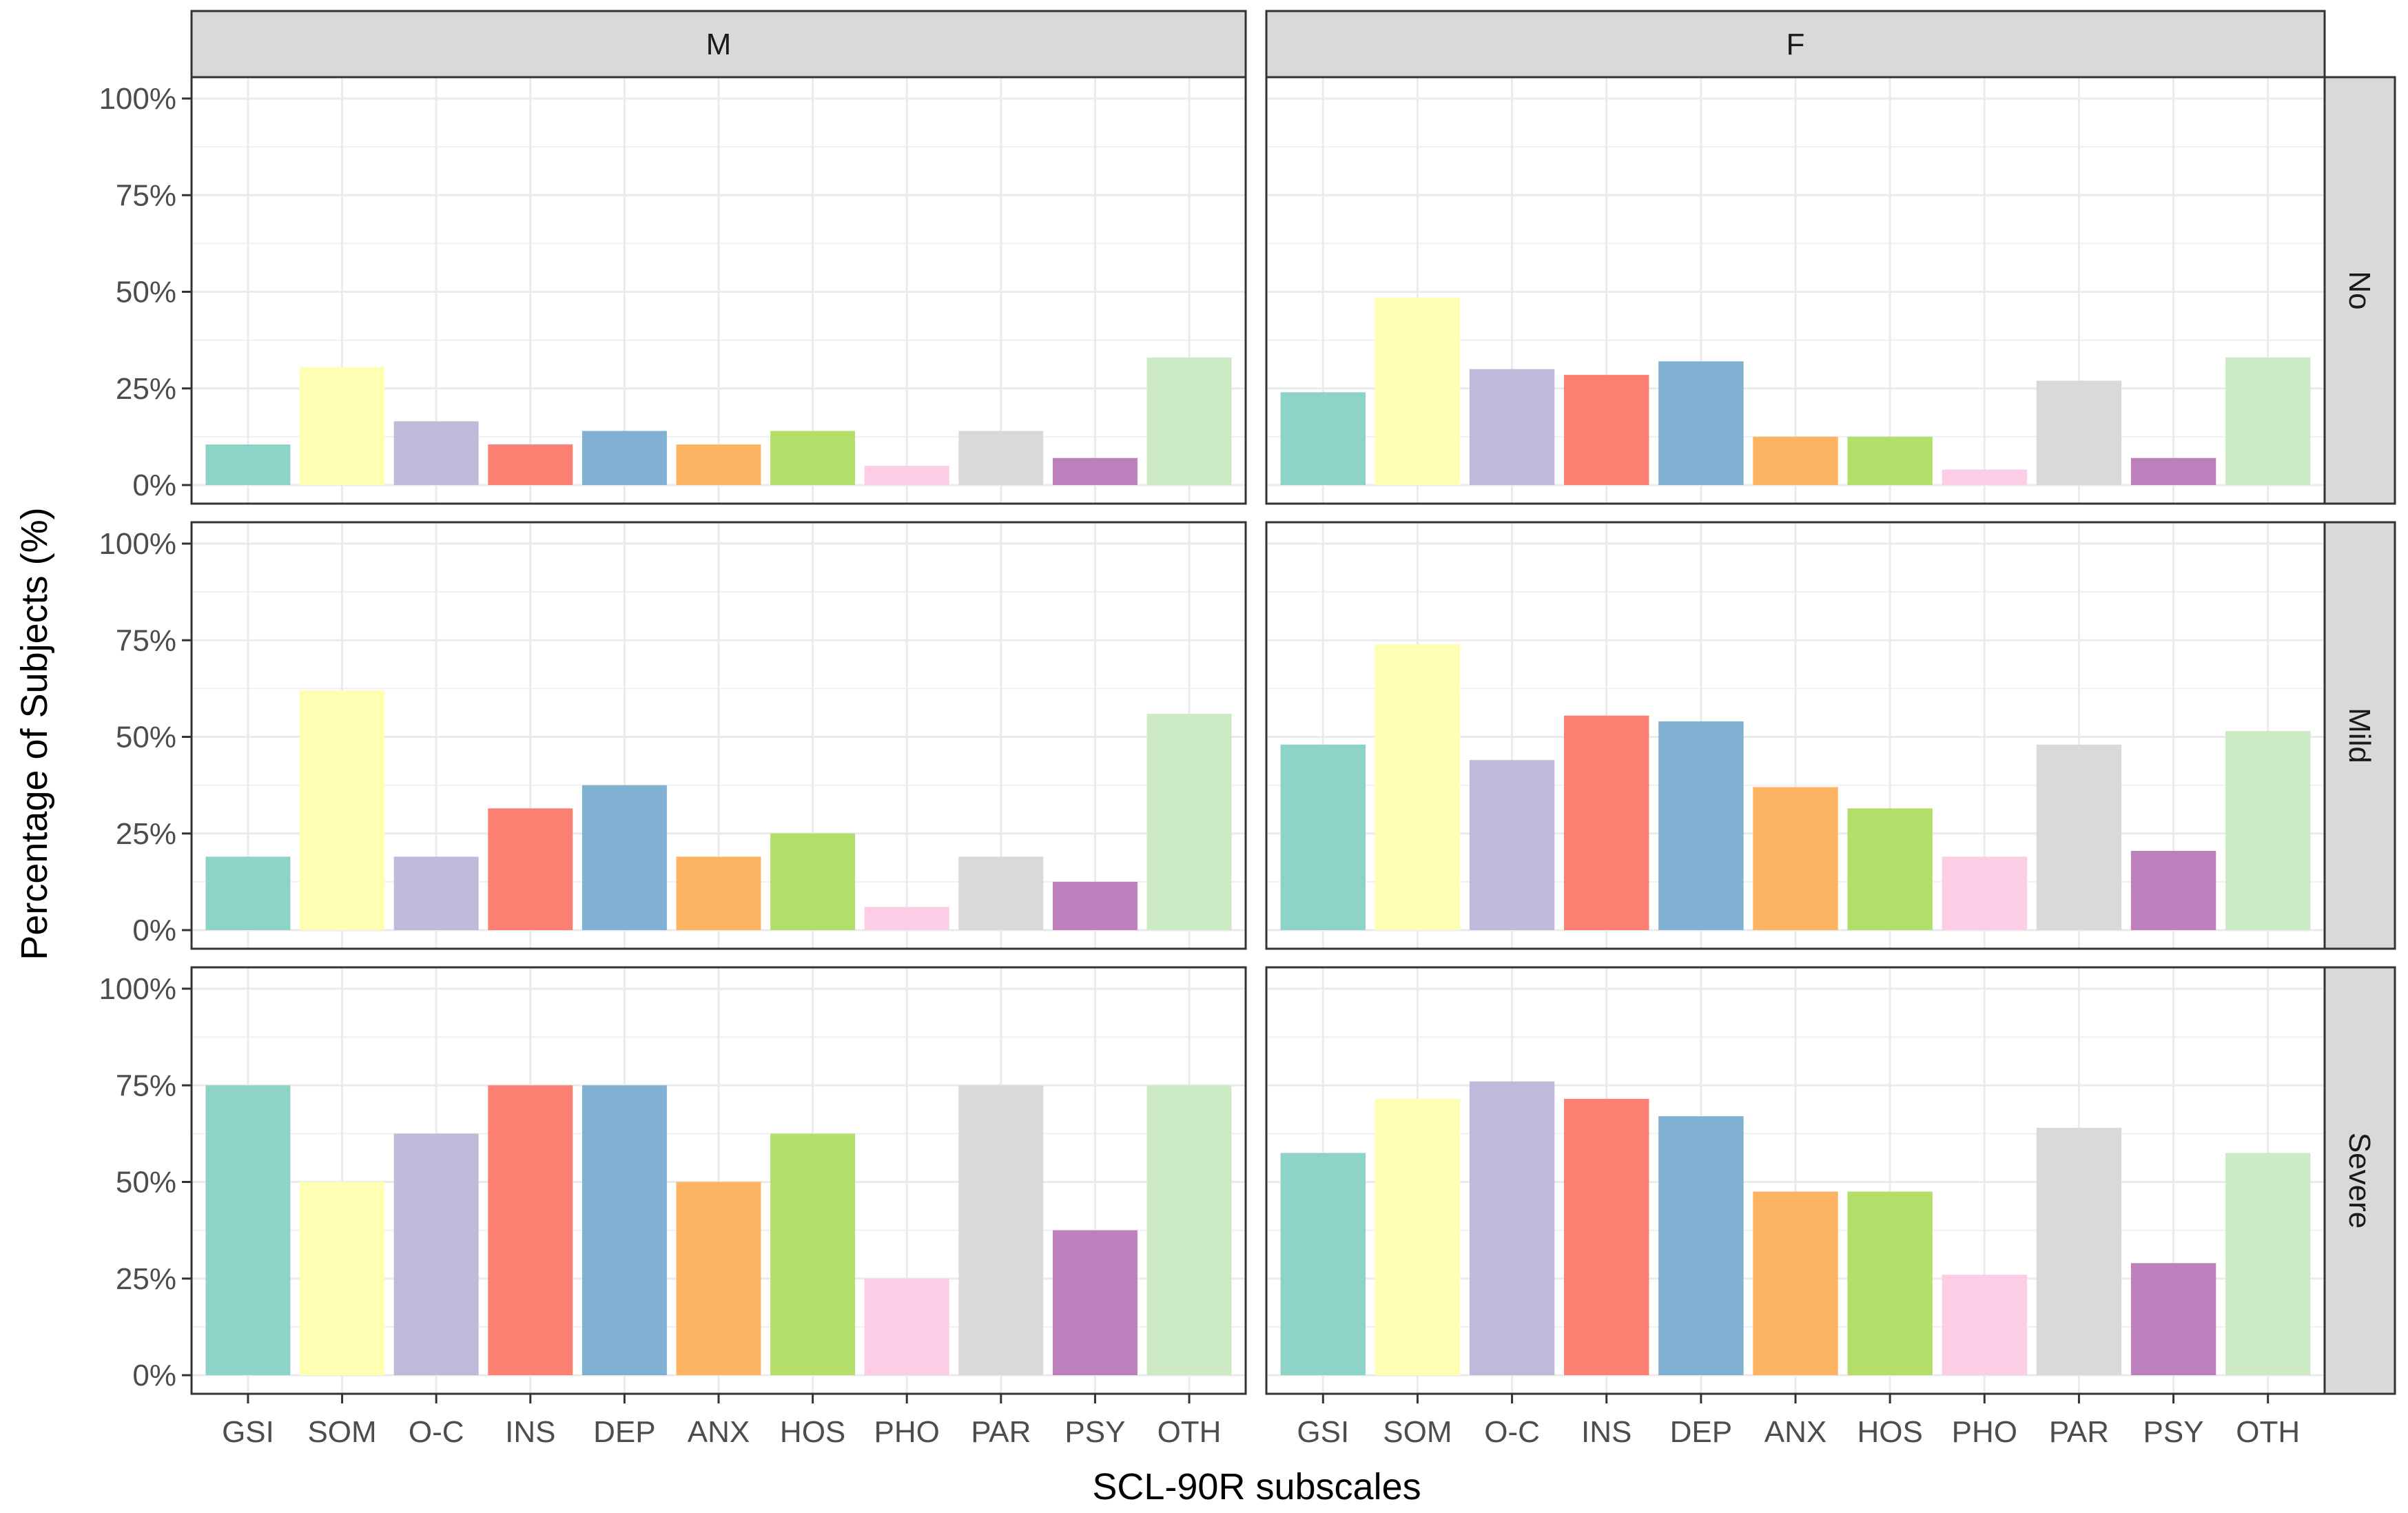 This screenshot has height=1513, width=2408. What do you see at coordinates (34, 733) in the screenshot?
I see `y-axis-title: Percentage of Subjects (%)` at bounding box center [34, 733].